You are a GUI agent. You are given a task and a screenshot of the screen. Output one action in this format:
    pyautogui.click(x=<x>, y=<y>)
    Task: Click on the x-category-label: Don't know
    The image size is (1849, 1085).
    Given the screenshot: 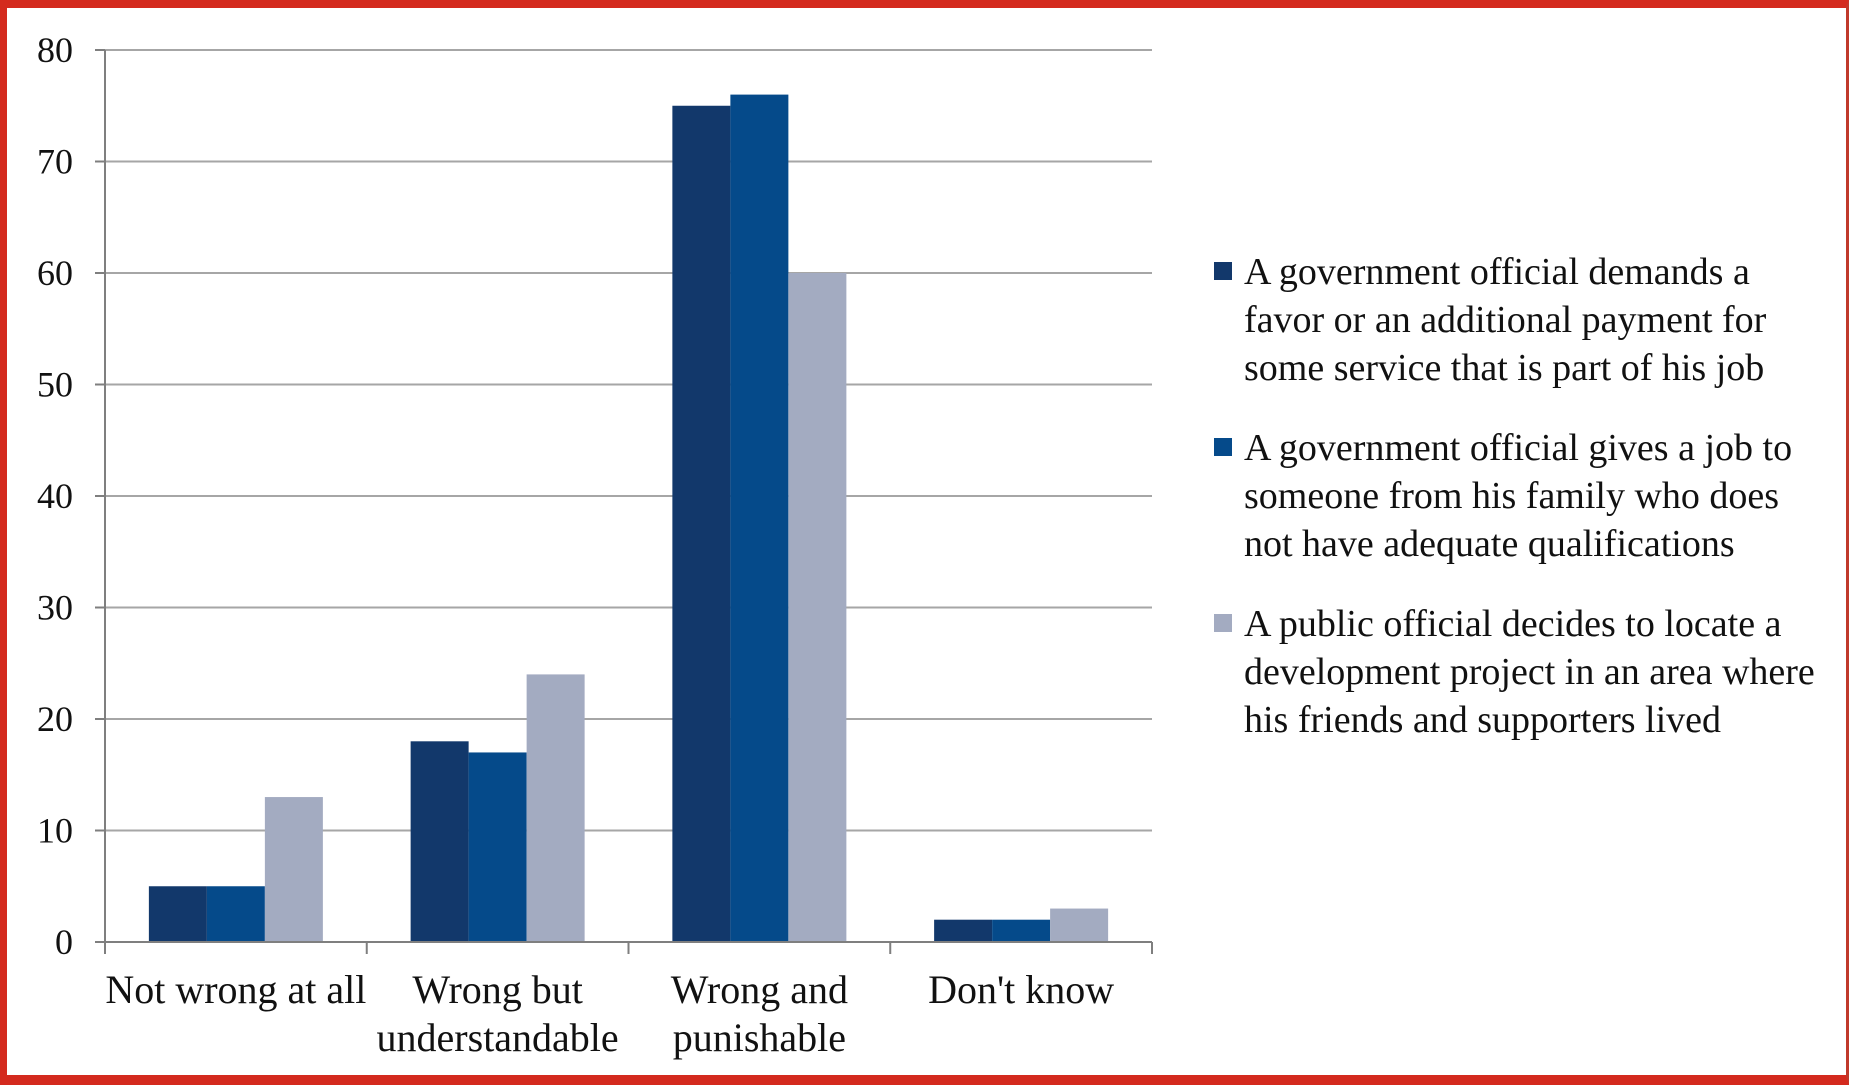 What is the action you would take?
    pyautogui.click(x=1021, y=989)
    